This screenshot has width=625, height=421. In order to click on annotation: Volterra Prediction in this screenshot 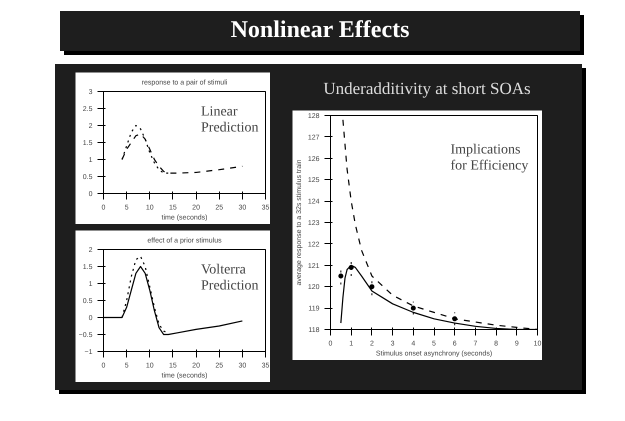, I will do `click(230, 278)`.